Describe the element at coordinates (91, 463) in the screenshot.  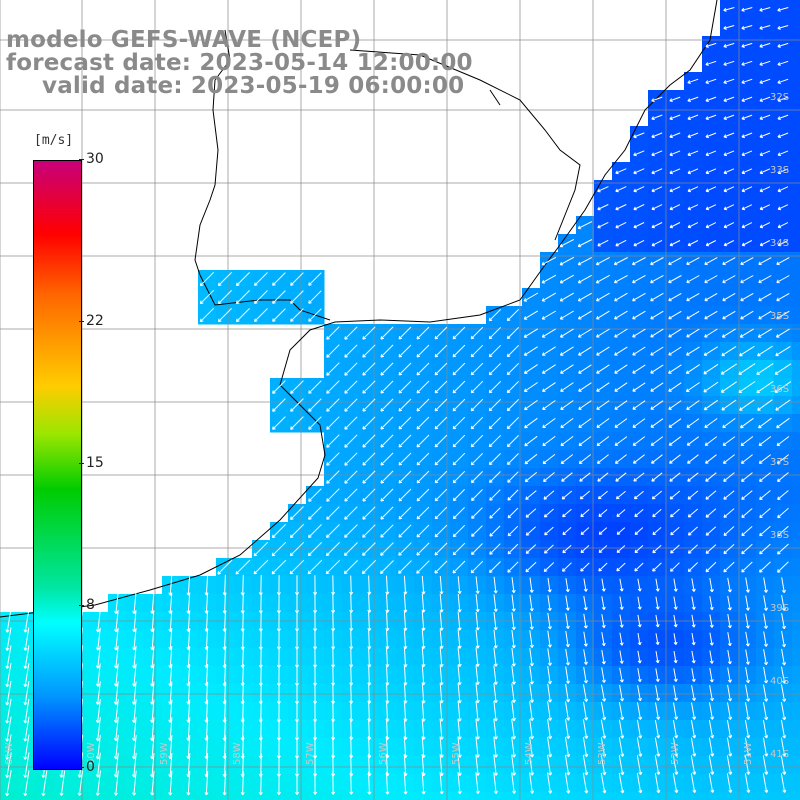
I see `colorbar-tick-label: 15` at that location.